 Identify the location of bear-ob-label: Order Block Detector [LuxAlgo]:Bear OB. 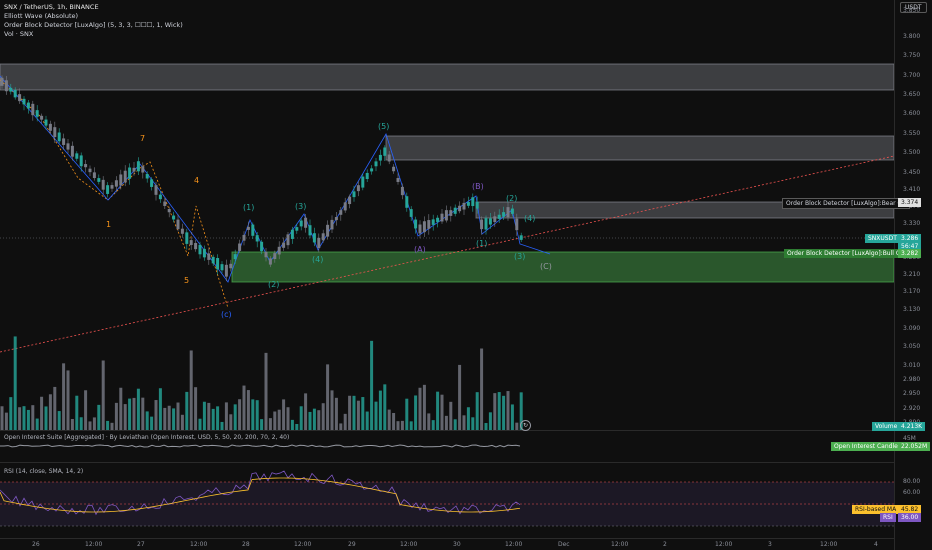
(846, 203).